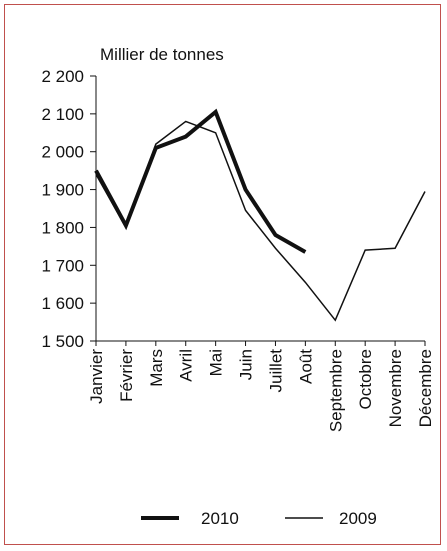 The width and height of the screenshot is (447, 551). What do you see at coordinates (305, 366) in the screenshot?
I see `x-tick-label: Août` at bounding box center [305, 366].